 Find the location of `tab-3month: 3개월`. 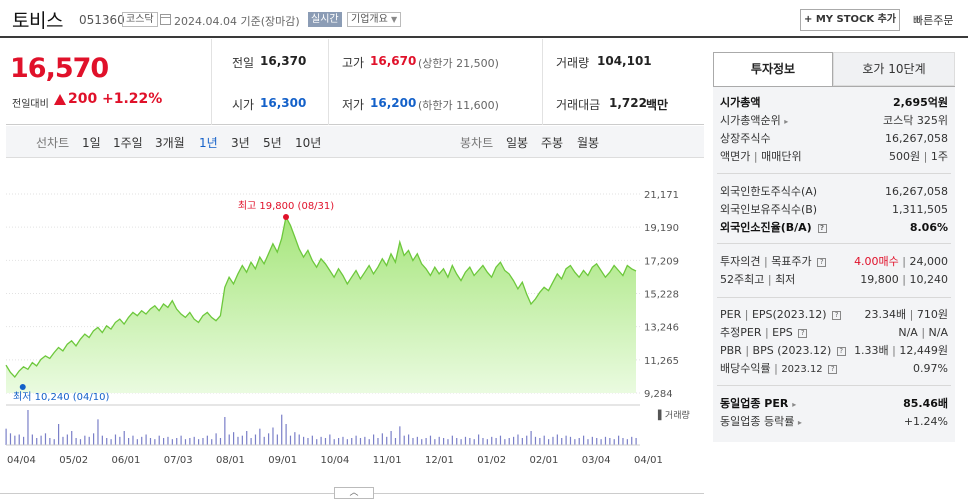

tab-3month: 3개월 is located at coordinates (170, 143).